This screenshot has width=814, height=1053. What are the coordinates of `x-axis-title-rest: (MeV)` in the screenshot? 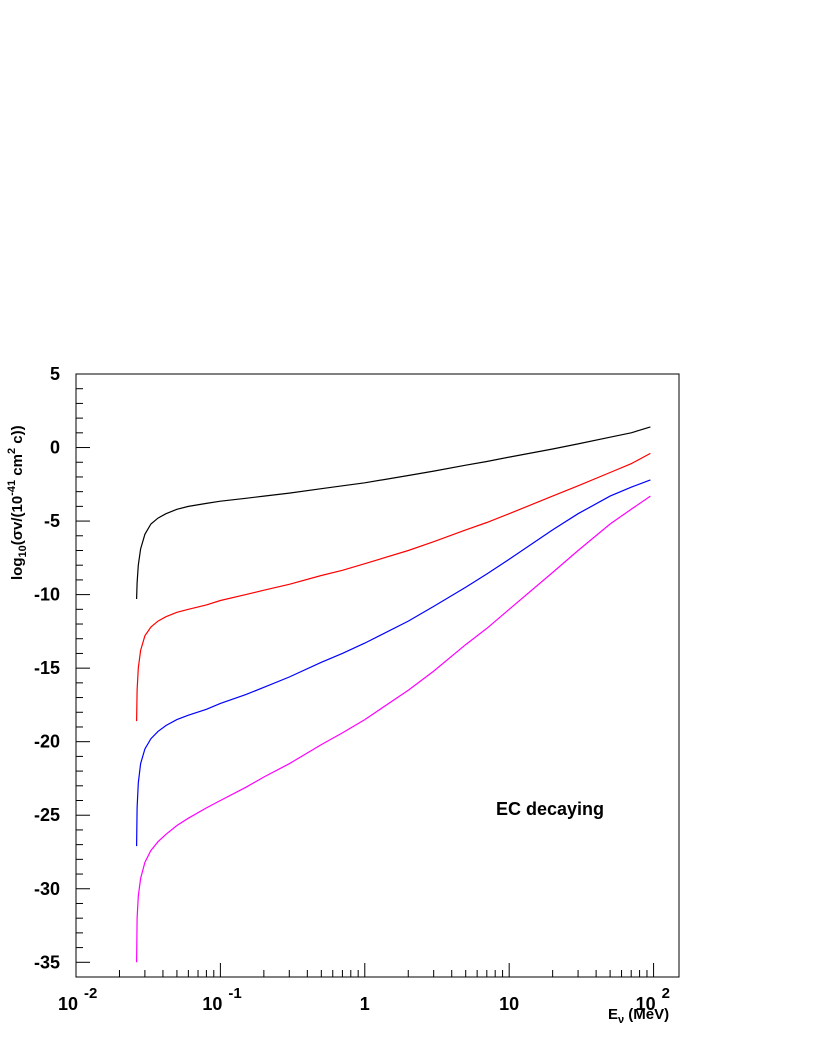 It's located at (646, 1014).